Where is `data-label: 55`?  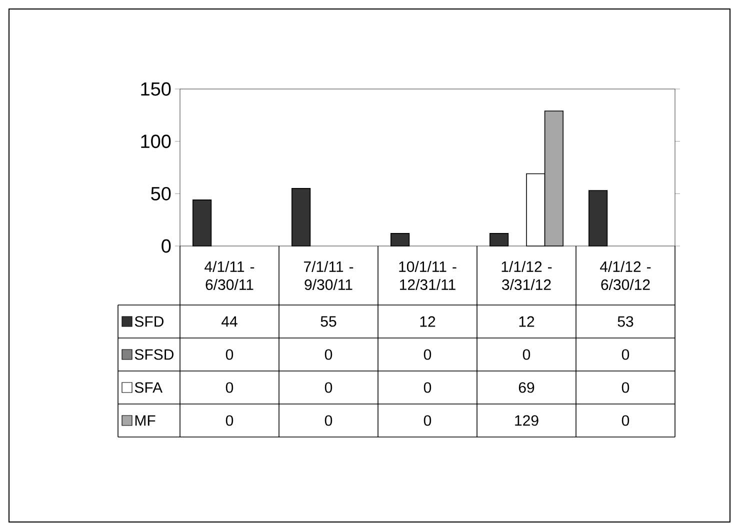 data-label: 55 is located at coordinates (328, 321).